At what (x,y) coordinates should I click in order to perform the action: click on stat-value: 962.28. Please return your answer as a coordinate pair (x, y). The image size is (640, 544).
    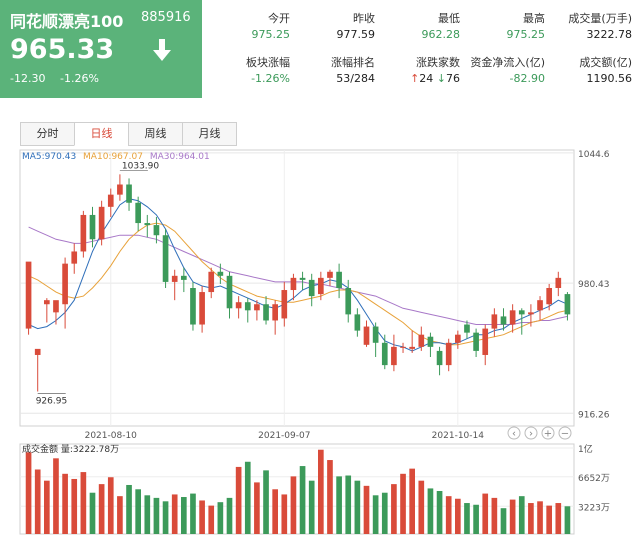
    Looking at the image, I should click on (441, 34).